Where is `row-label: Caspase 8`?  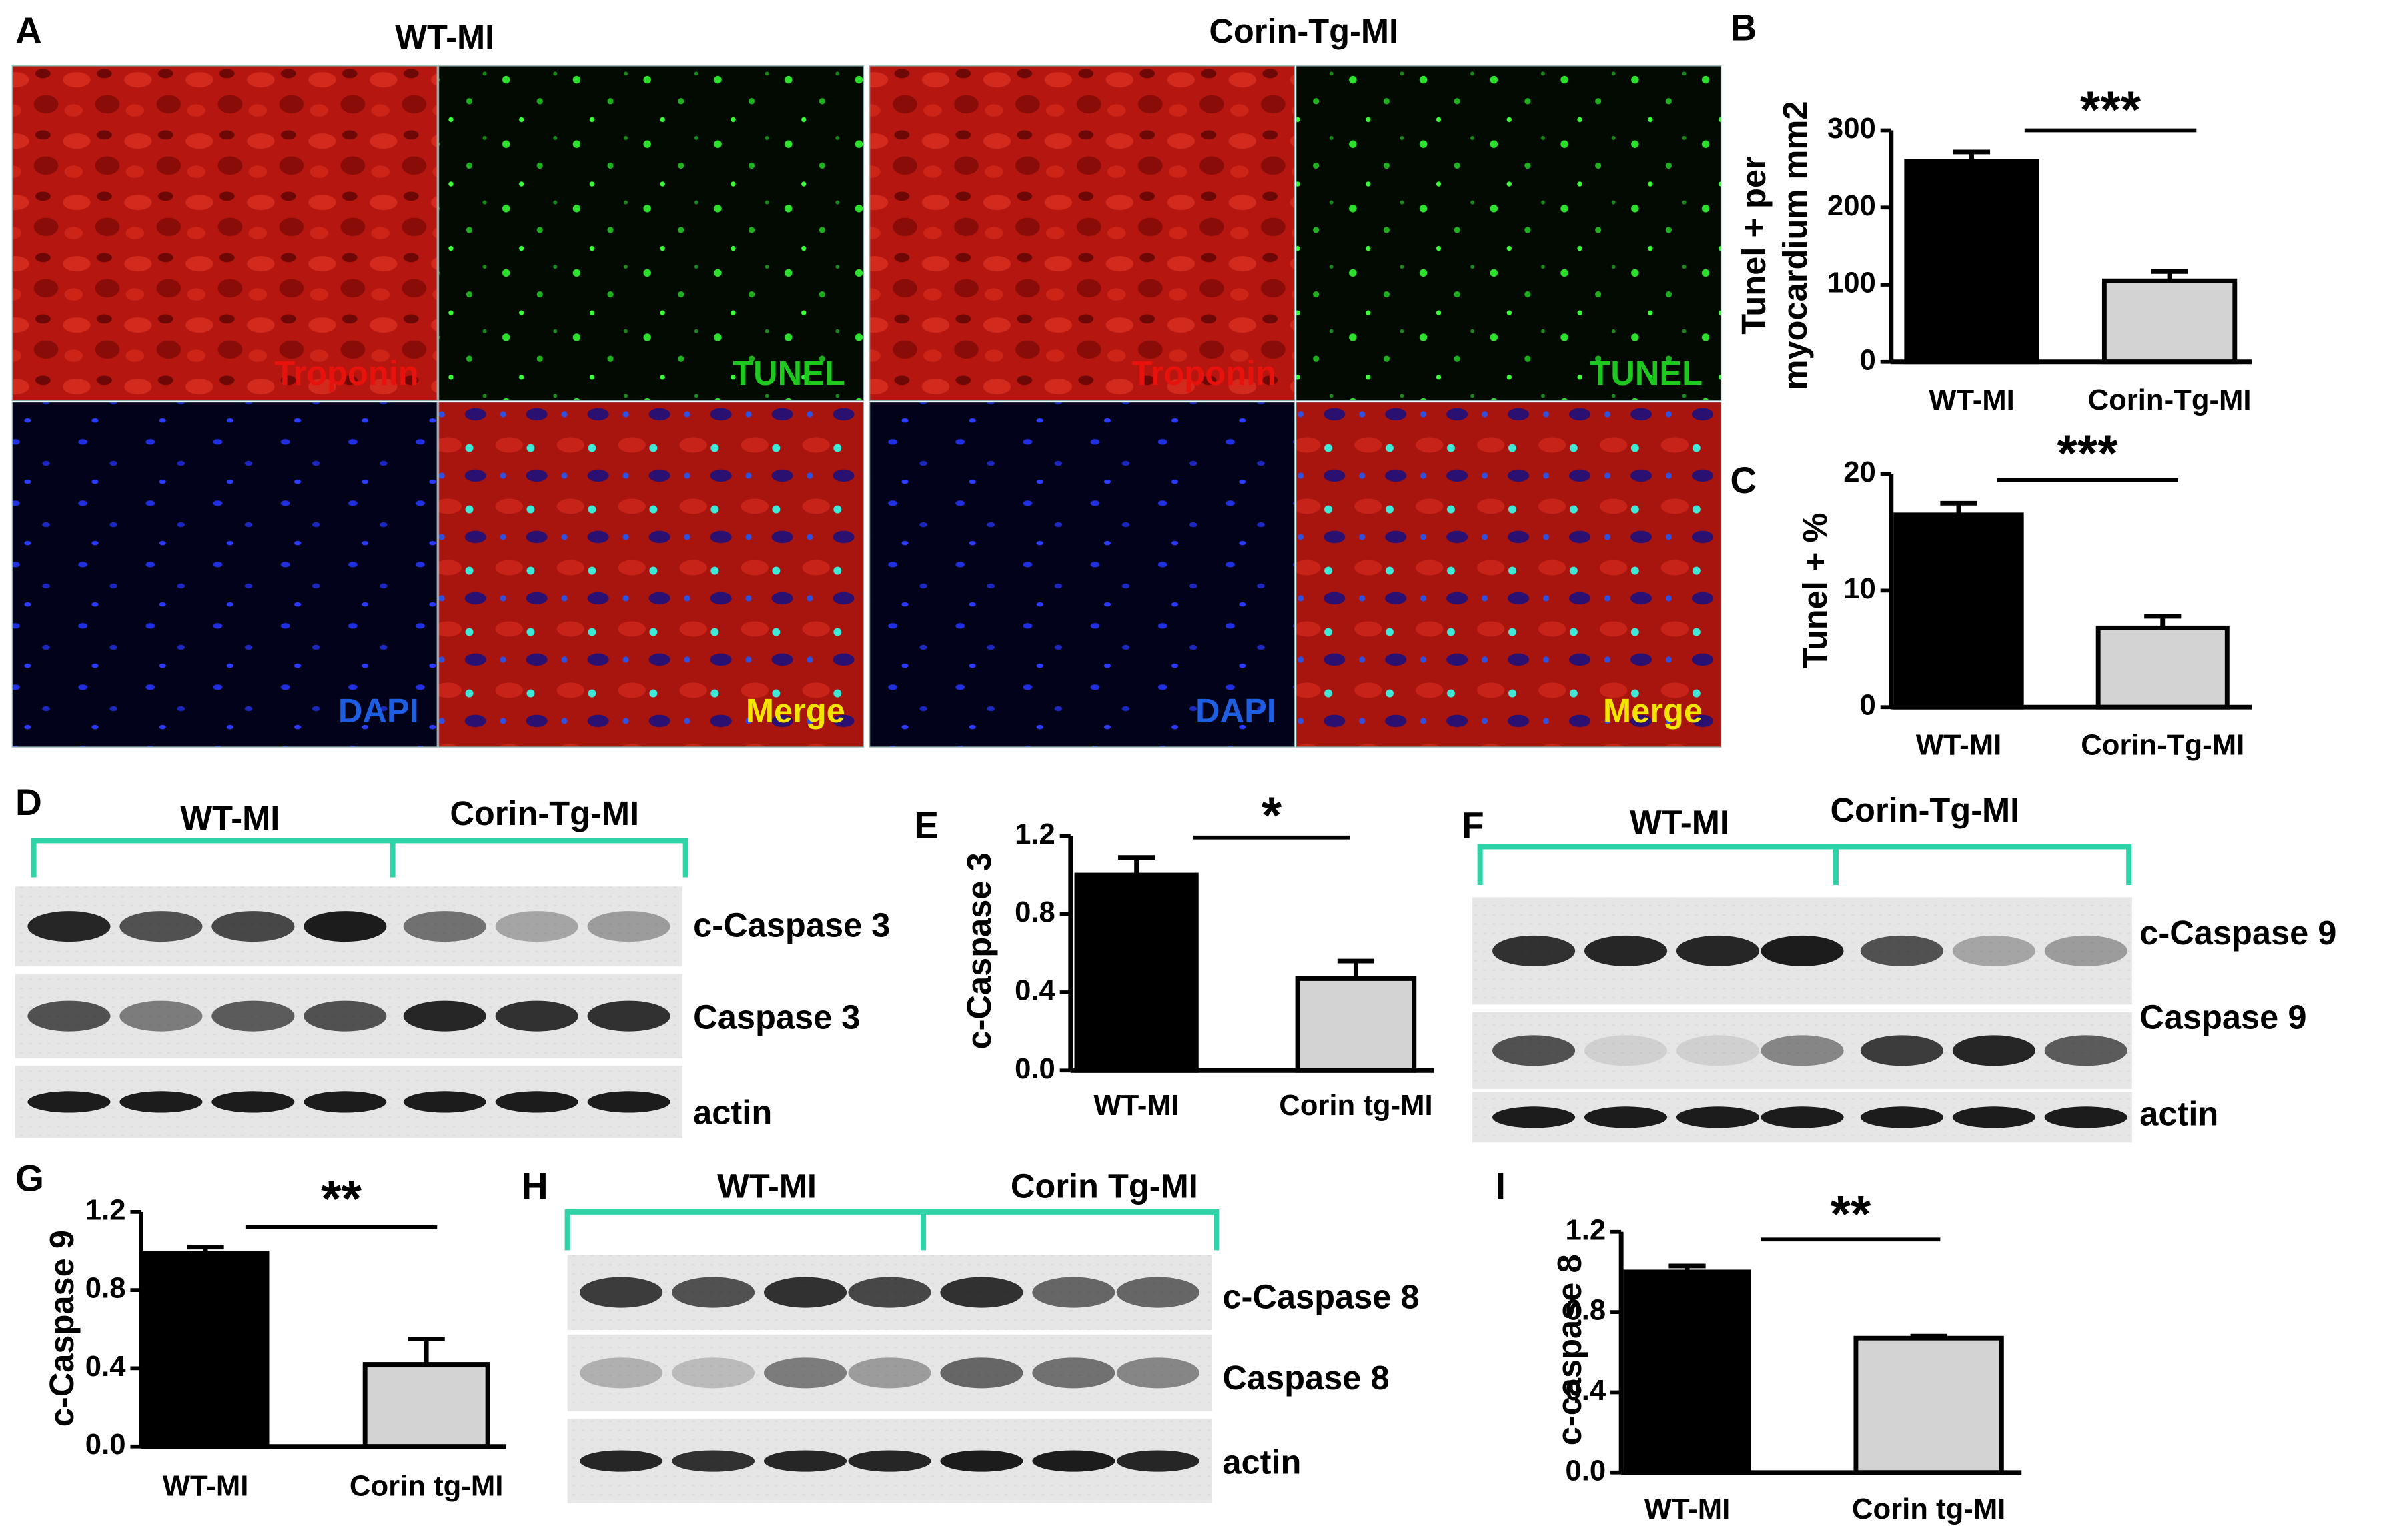
row-label: Caspase 8 is located at coordinates (1305, 1378).